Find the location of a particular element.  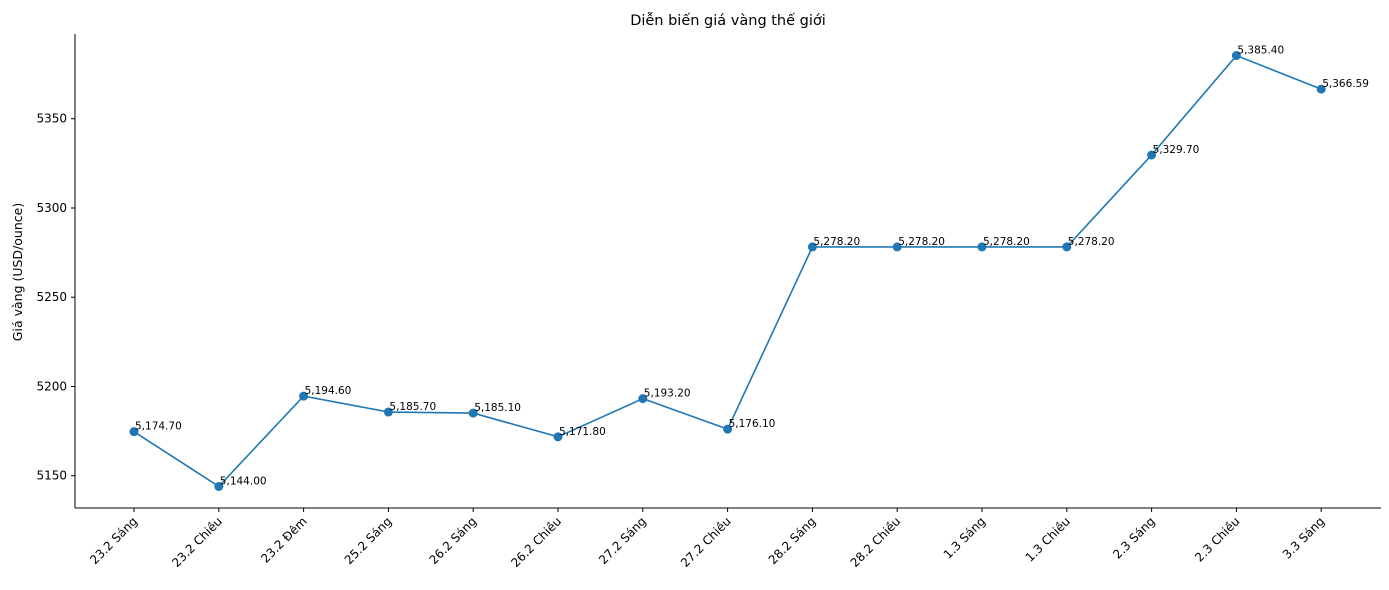

data-label: 5,171.80 is located at coordinates (582, 432).